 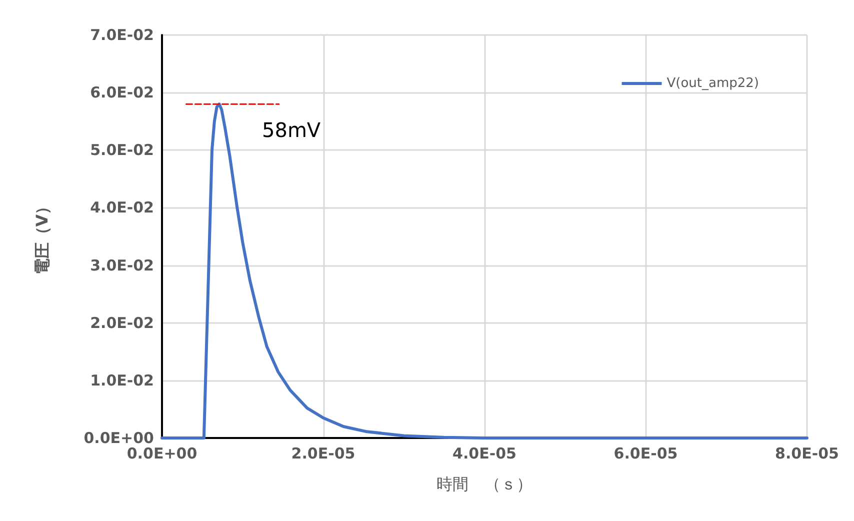 I want to click on y-axis-title: 電圧（V）, so click(x=42, y=236).